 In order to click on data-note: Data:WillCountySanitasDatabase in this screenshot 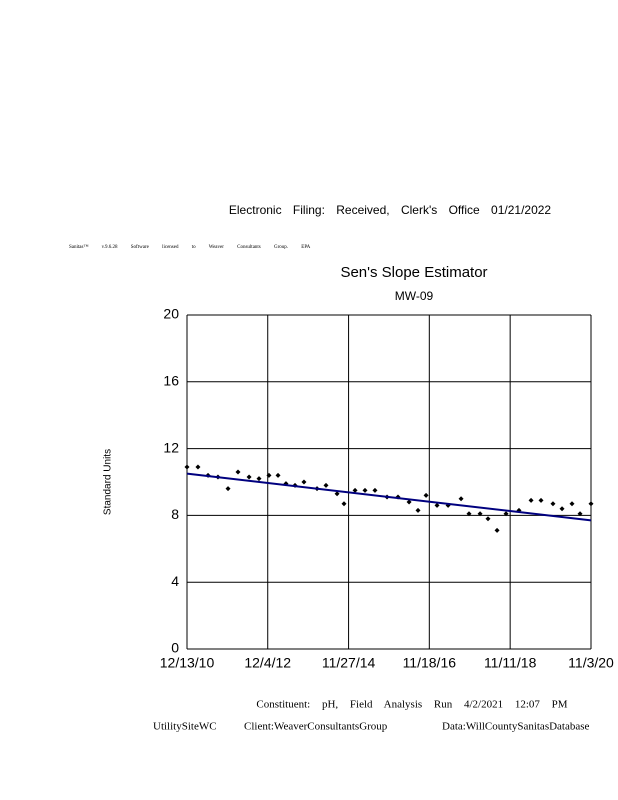, I will do `click(516, 727)`.